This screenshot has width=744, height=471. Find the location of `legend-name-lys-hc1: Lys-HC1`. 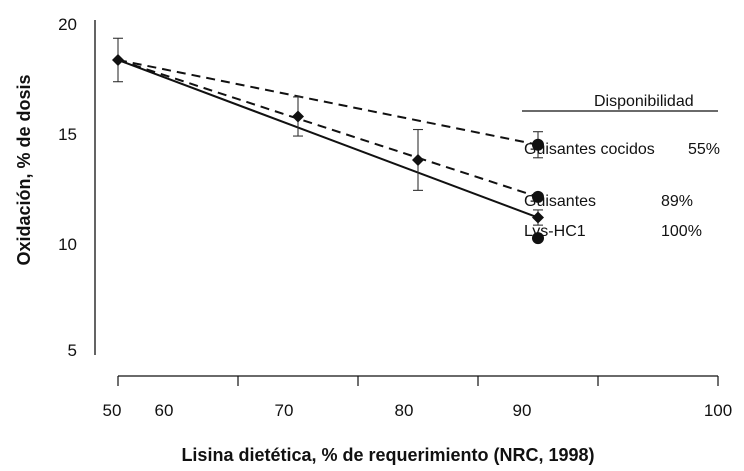

legend-name-lys-hc1: Lys-HC1 is located at coordinates (555, 231).